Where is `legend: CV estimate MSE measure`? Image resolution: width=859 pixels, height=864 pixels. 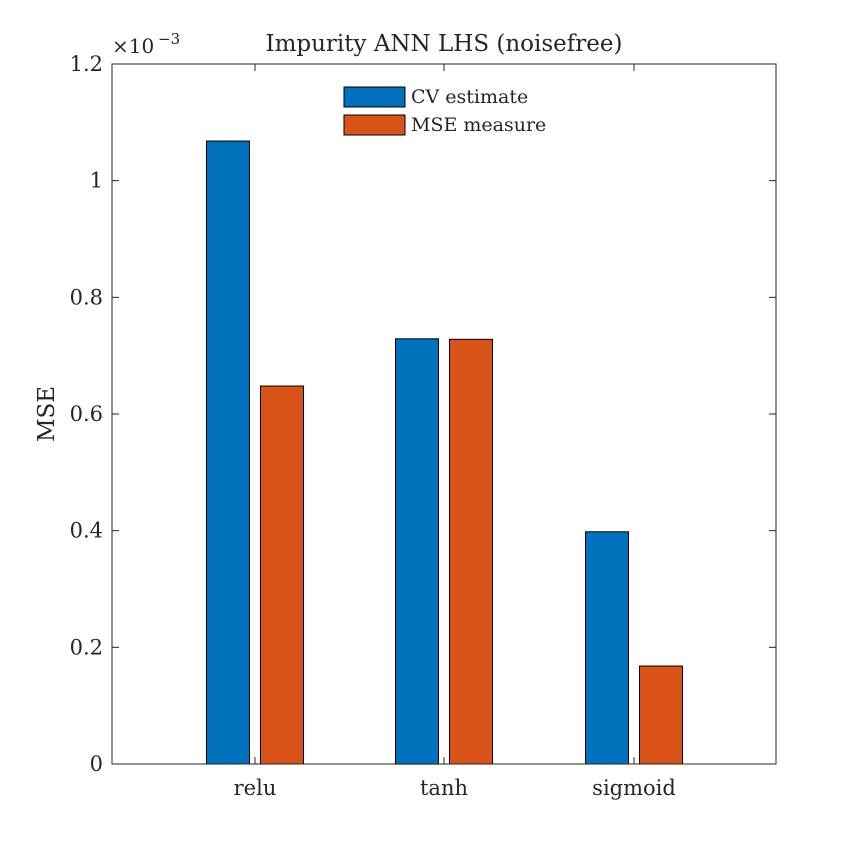 legend: CV estimate MSE measure is located at coordinates (444, 111).